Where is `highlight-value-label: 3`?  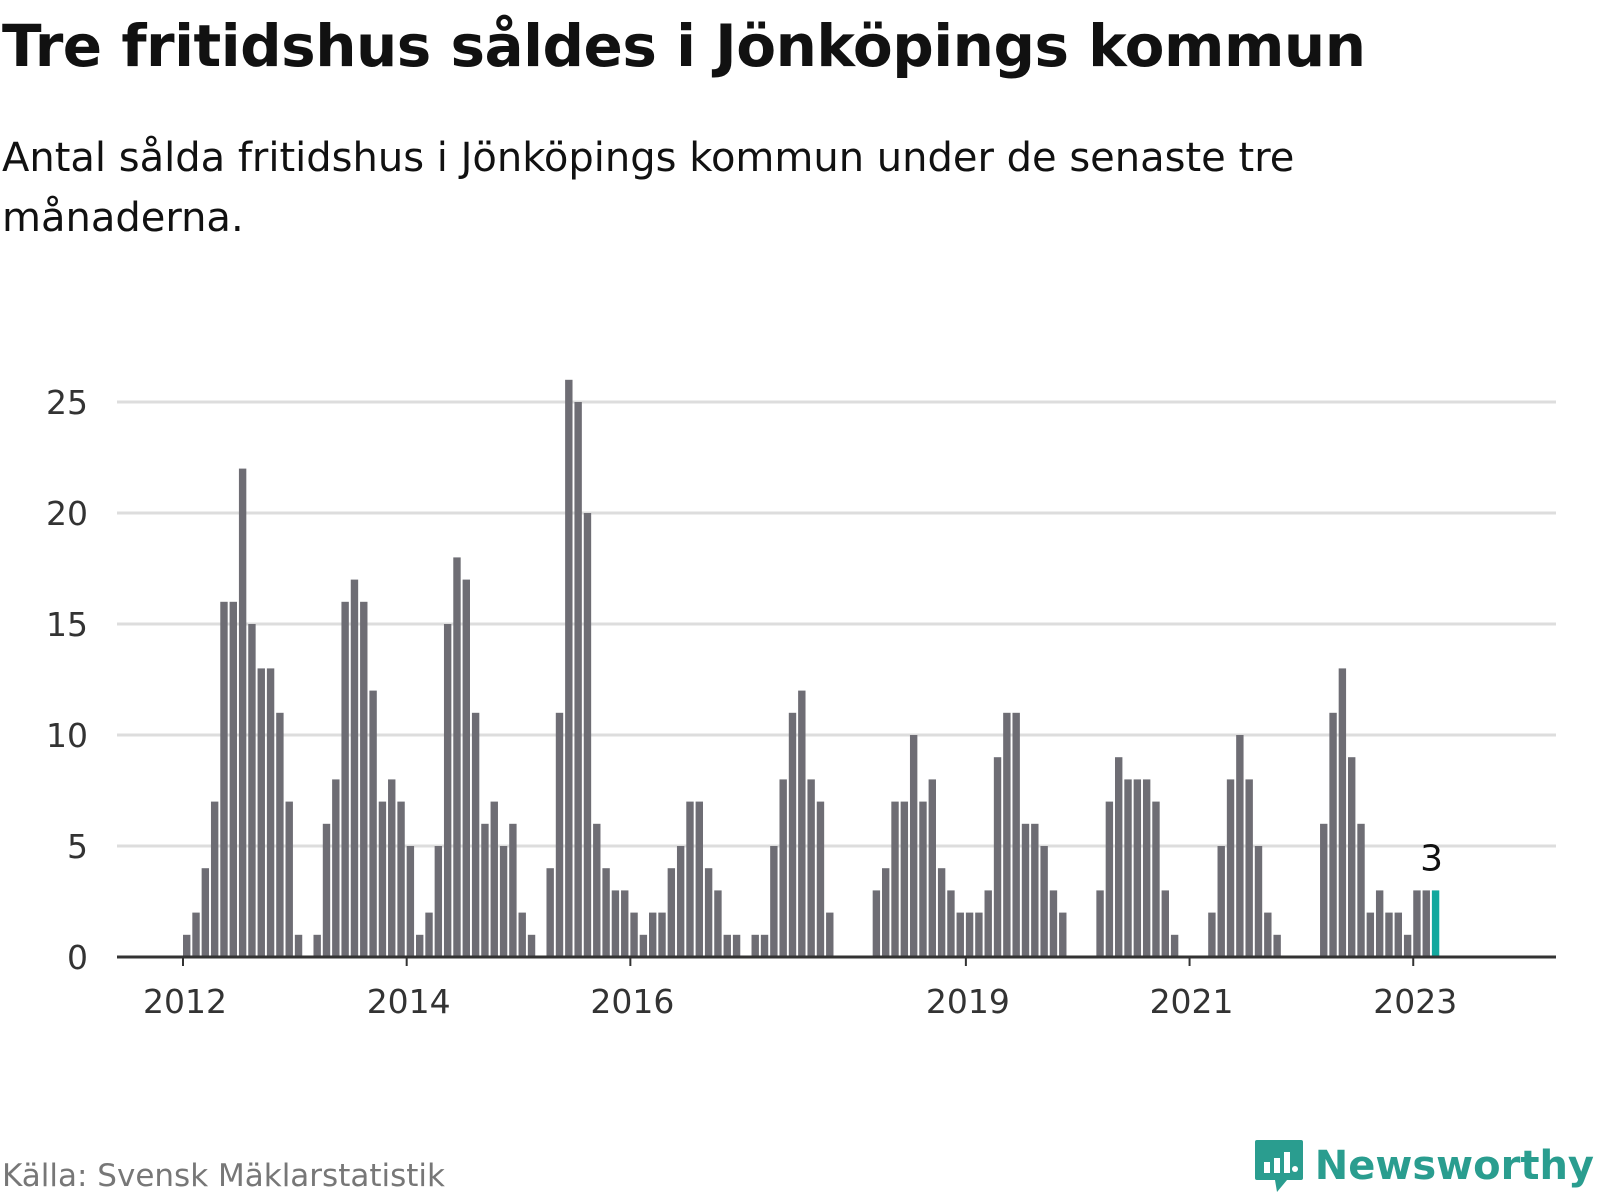 highlight-value-label: 3 is located at coordinates (1431, 858).